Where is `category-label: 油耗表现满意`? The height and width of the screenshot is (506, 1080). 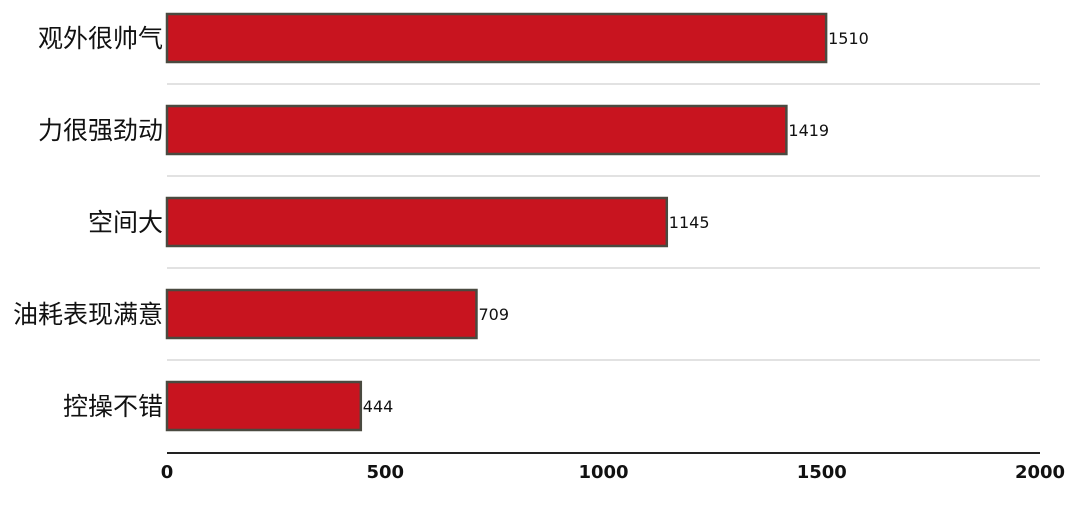
category-label: 油耗表现满意 is located at coordinates (88, 314).